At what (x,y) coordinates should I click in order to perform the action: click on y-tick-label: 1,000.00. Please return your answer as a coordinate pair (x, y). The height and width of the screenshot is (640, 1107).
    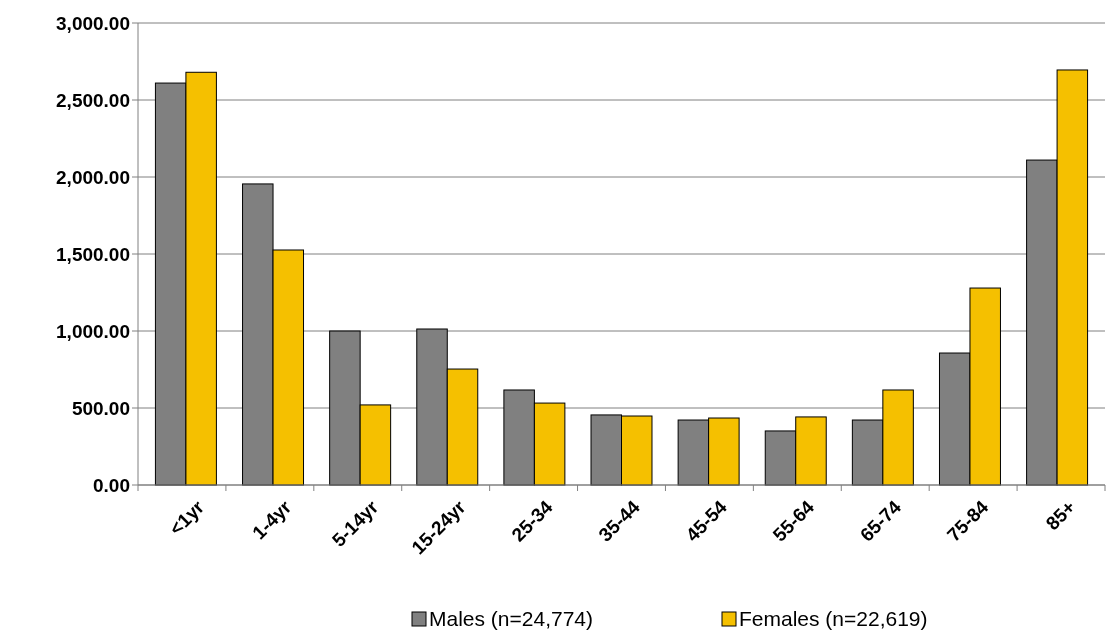
    Looking at the image, I should click on (93, 331).